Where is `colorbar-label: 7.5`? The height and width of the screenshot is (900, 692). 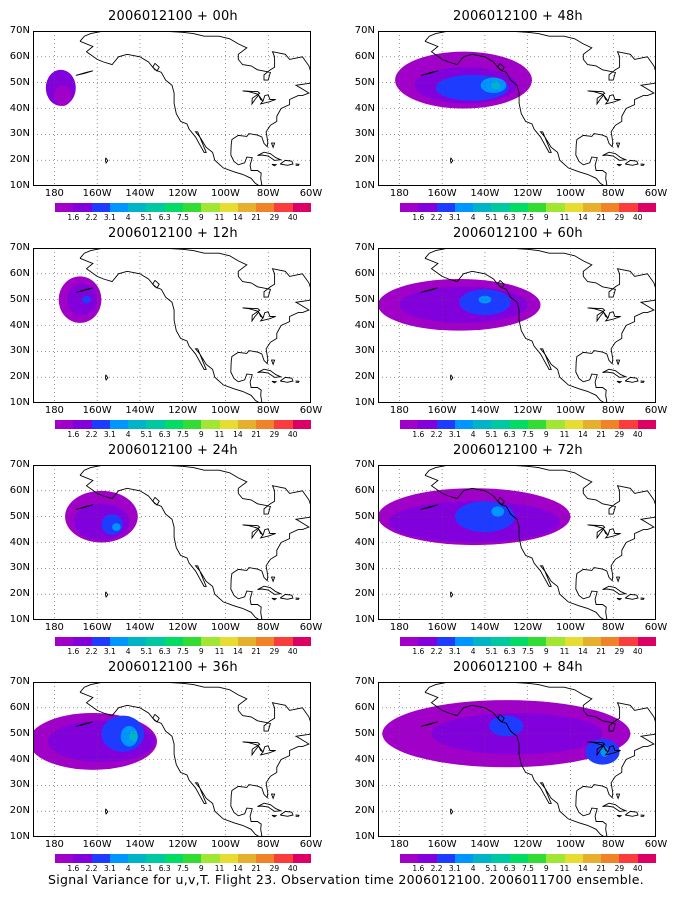 colorbar-label: 7.5 is located at coordinates (528, 651).